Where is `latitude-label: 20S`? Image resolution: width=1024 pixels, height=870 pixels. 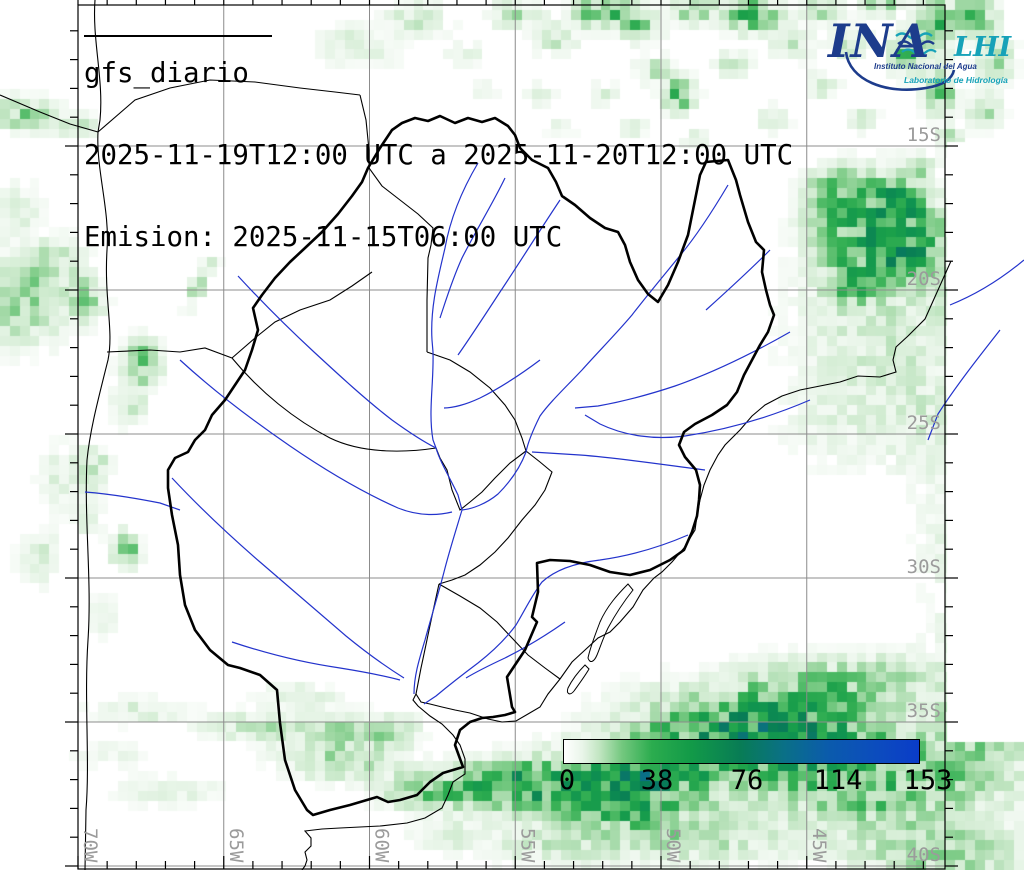
latitude-label: 20S is located at coordinates (923, 279).